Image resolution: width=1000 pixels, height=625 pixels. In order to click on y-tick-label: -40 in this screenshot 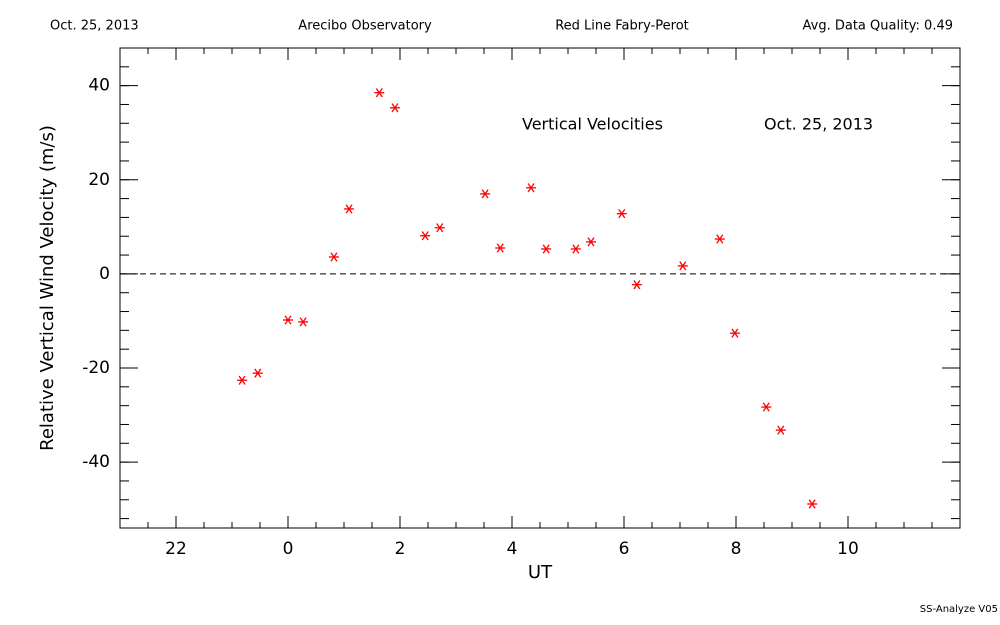, I will do `click(96, 462)`.